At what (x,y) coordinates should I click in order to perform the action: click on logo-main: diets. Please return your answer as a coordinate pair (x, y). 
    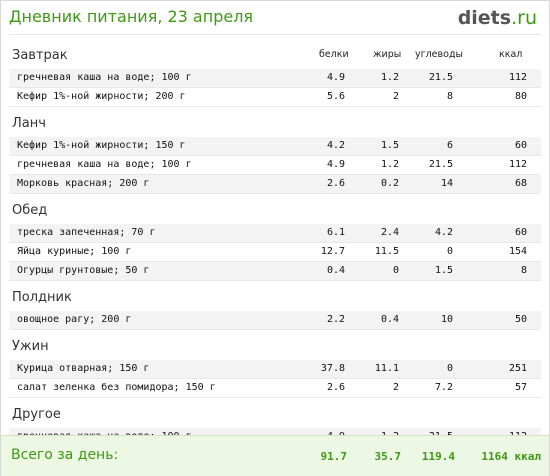
    Looking at the image, I should click on (484, 18).